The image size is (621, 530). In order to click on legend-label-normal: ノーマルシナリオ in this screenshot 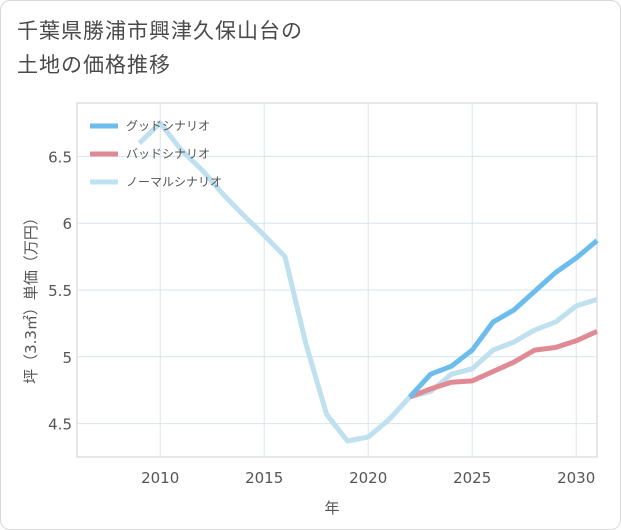, I will do `click(174, 182)`.